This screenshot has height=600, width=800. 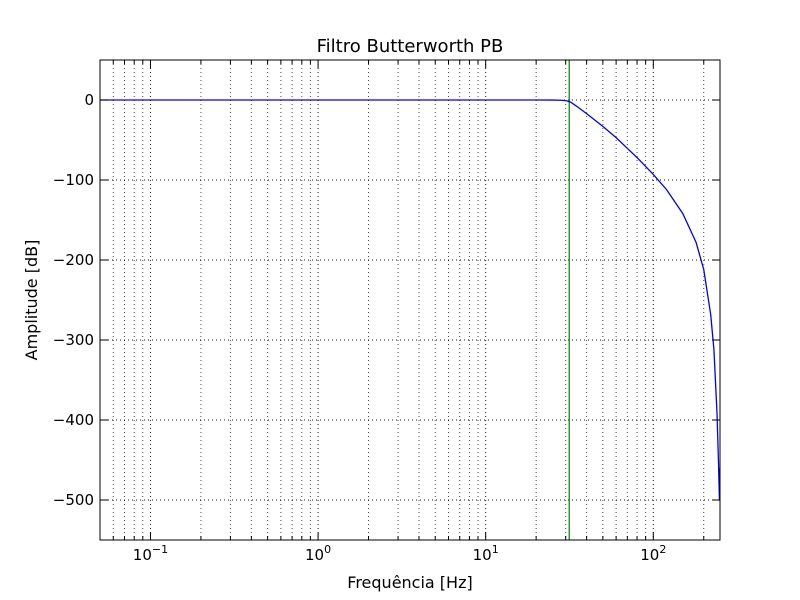 What do you see at coordinates (495, 549) in the screenshot?
I see `x-tick-exponent: 1` at bounding box center [495, 549].